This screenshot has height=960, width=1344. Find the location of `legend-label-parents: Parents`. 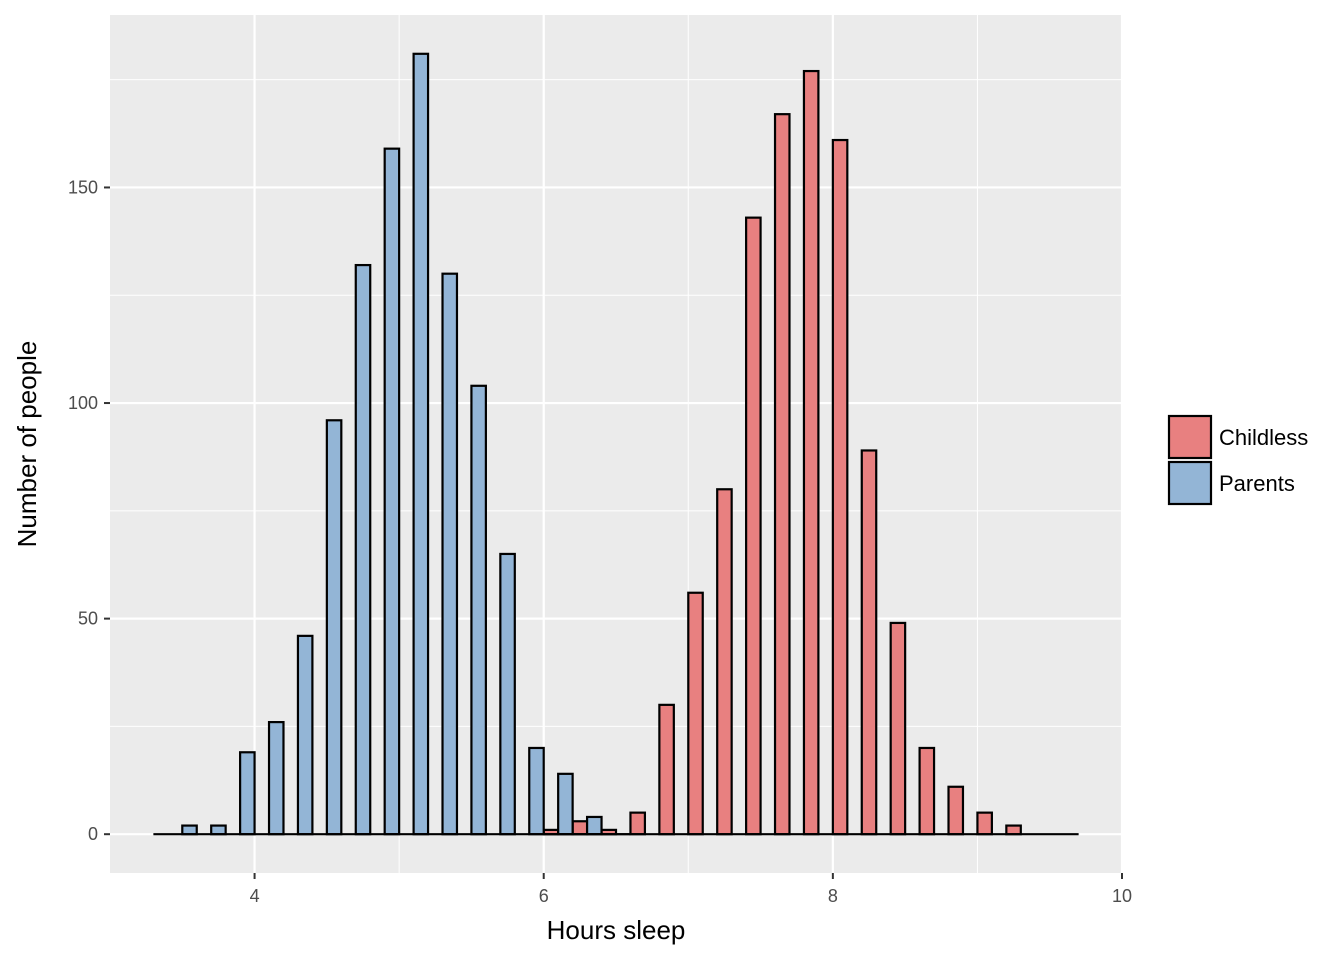

legend-label-parents: Parents is located at coordinates (1257, 483).